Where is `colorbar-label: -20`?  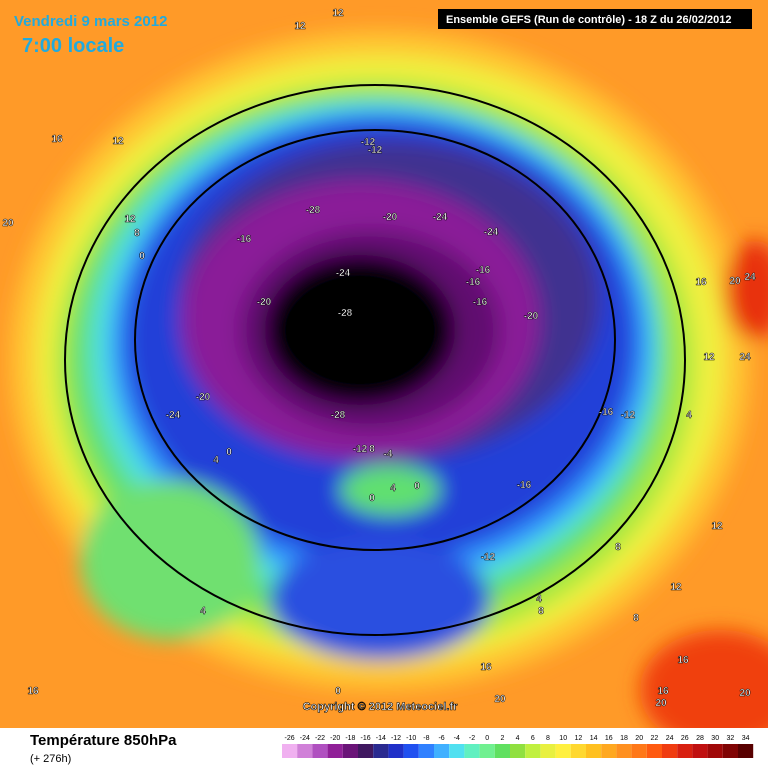
colorbar-label: -20 is located at coordinates (335, 738).